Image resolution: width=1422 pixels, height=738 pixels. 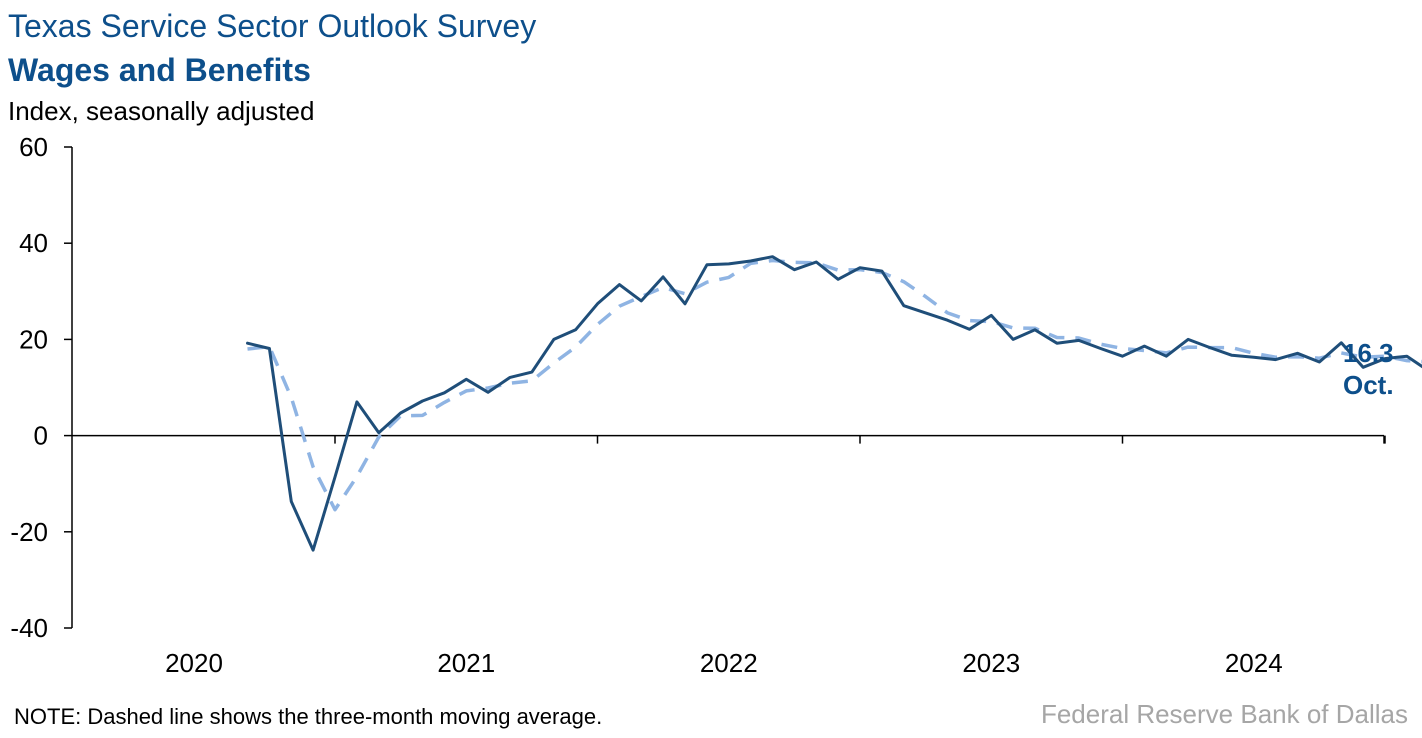 I want to click on y-tick-label: -20, so click(x=29, y=532).